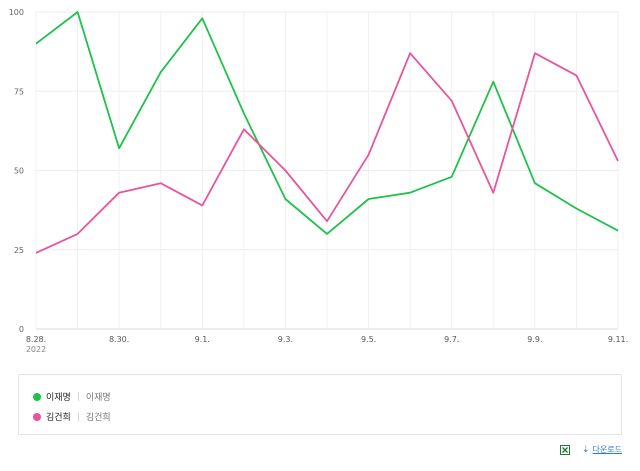  What do you see at coordinates (19, 250) in the screenshot?
I see `y-tick-label: 25` at bounding box center [19, 250].